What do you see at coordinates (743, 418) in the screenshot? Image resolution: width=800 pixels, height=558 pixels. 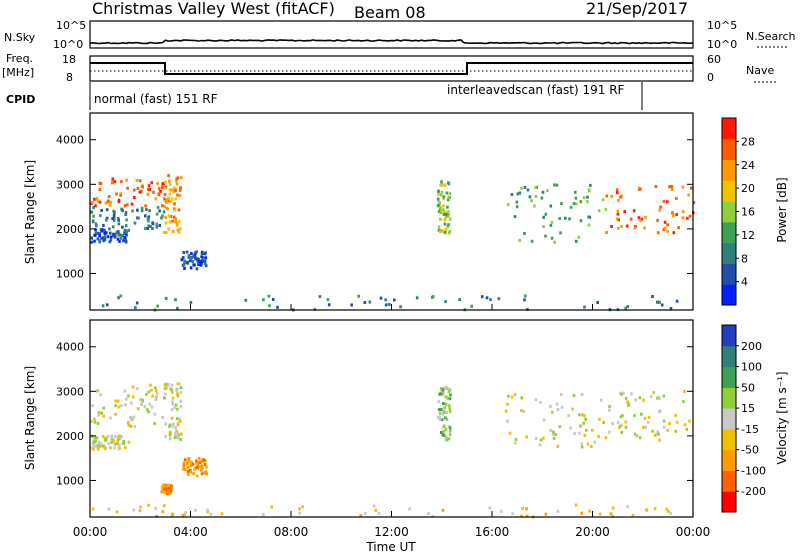 I see `velocity-colorbar: 200 100 50 15 -15 -50 -100 -200` at bounding box center [743, 418].